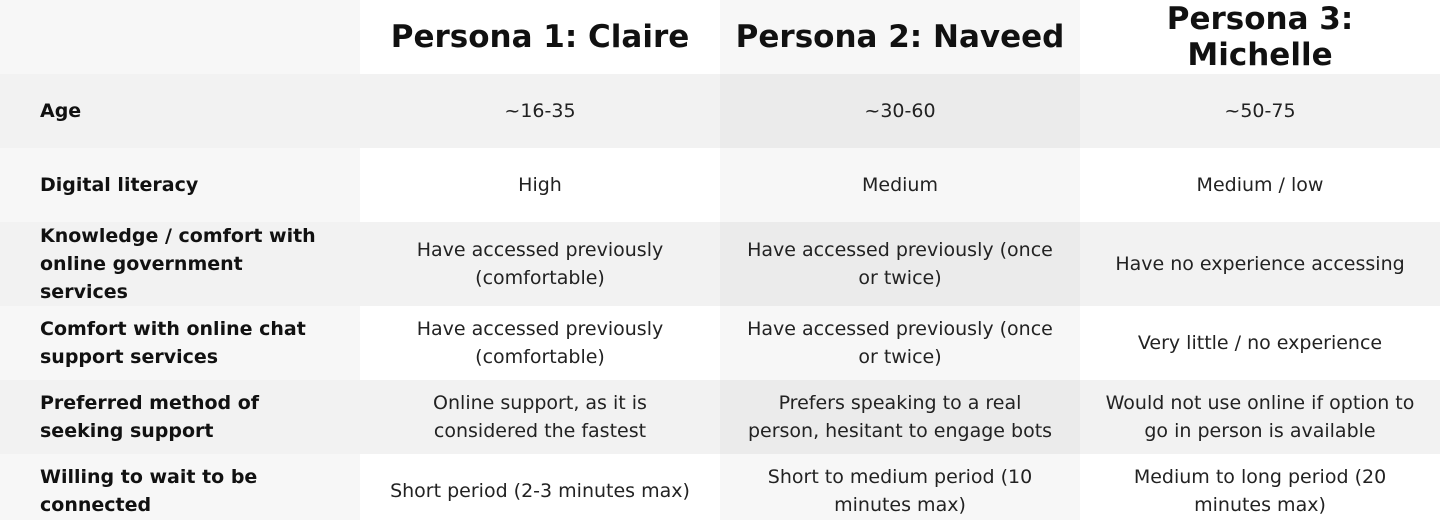 The height and width of the screenshot is (520, 1440). Describe the element at coordinates (1260, 487) in the screenshot. I see `table-cell: Medium to long period (20 minutes max)` at that location.